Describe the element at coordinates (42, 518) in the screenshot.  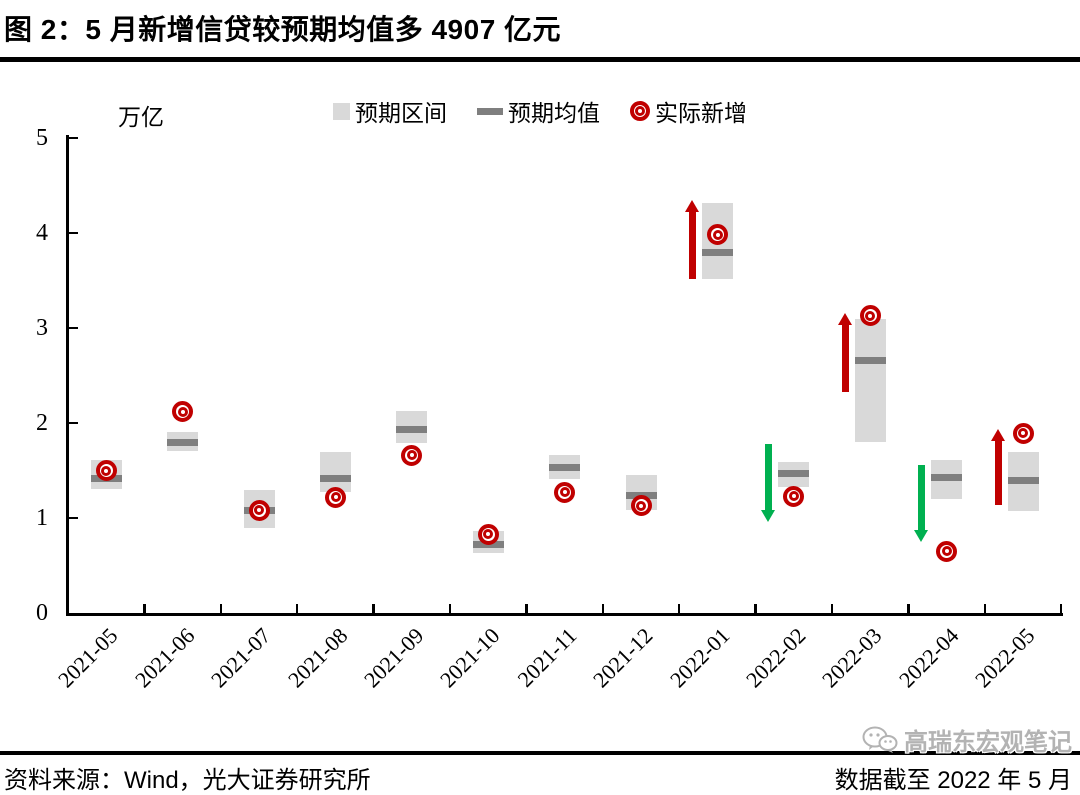
I see `y-tick-label: 1` at that location.